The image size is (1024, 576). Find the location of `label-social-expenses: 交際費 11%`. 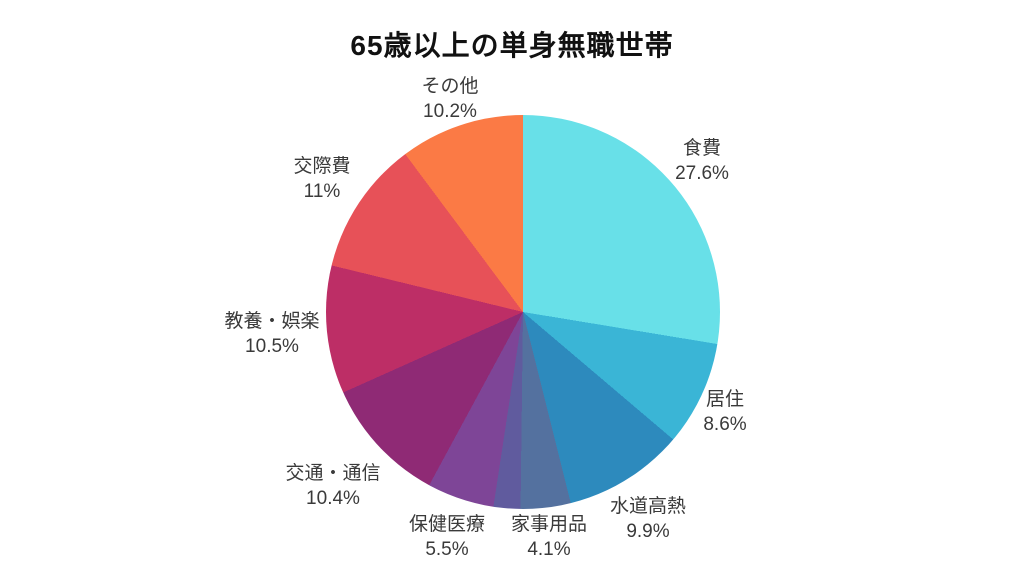

label-social-expenses: 交際費 11% is located at coordinates (321, 179).